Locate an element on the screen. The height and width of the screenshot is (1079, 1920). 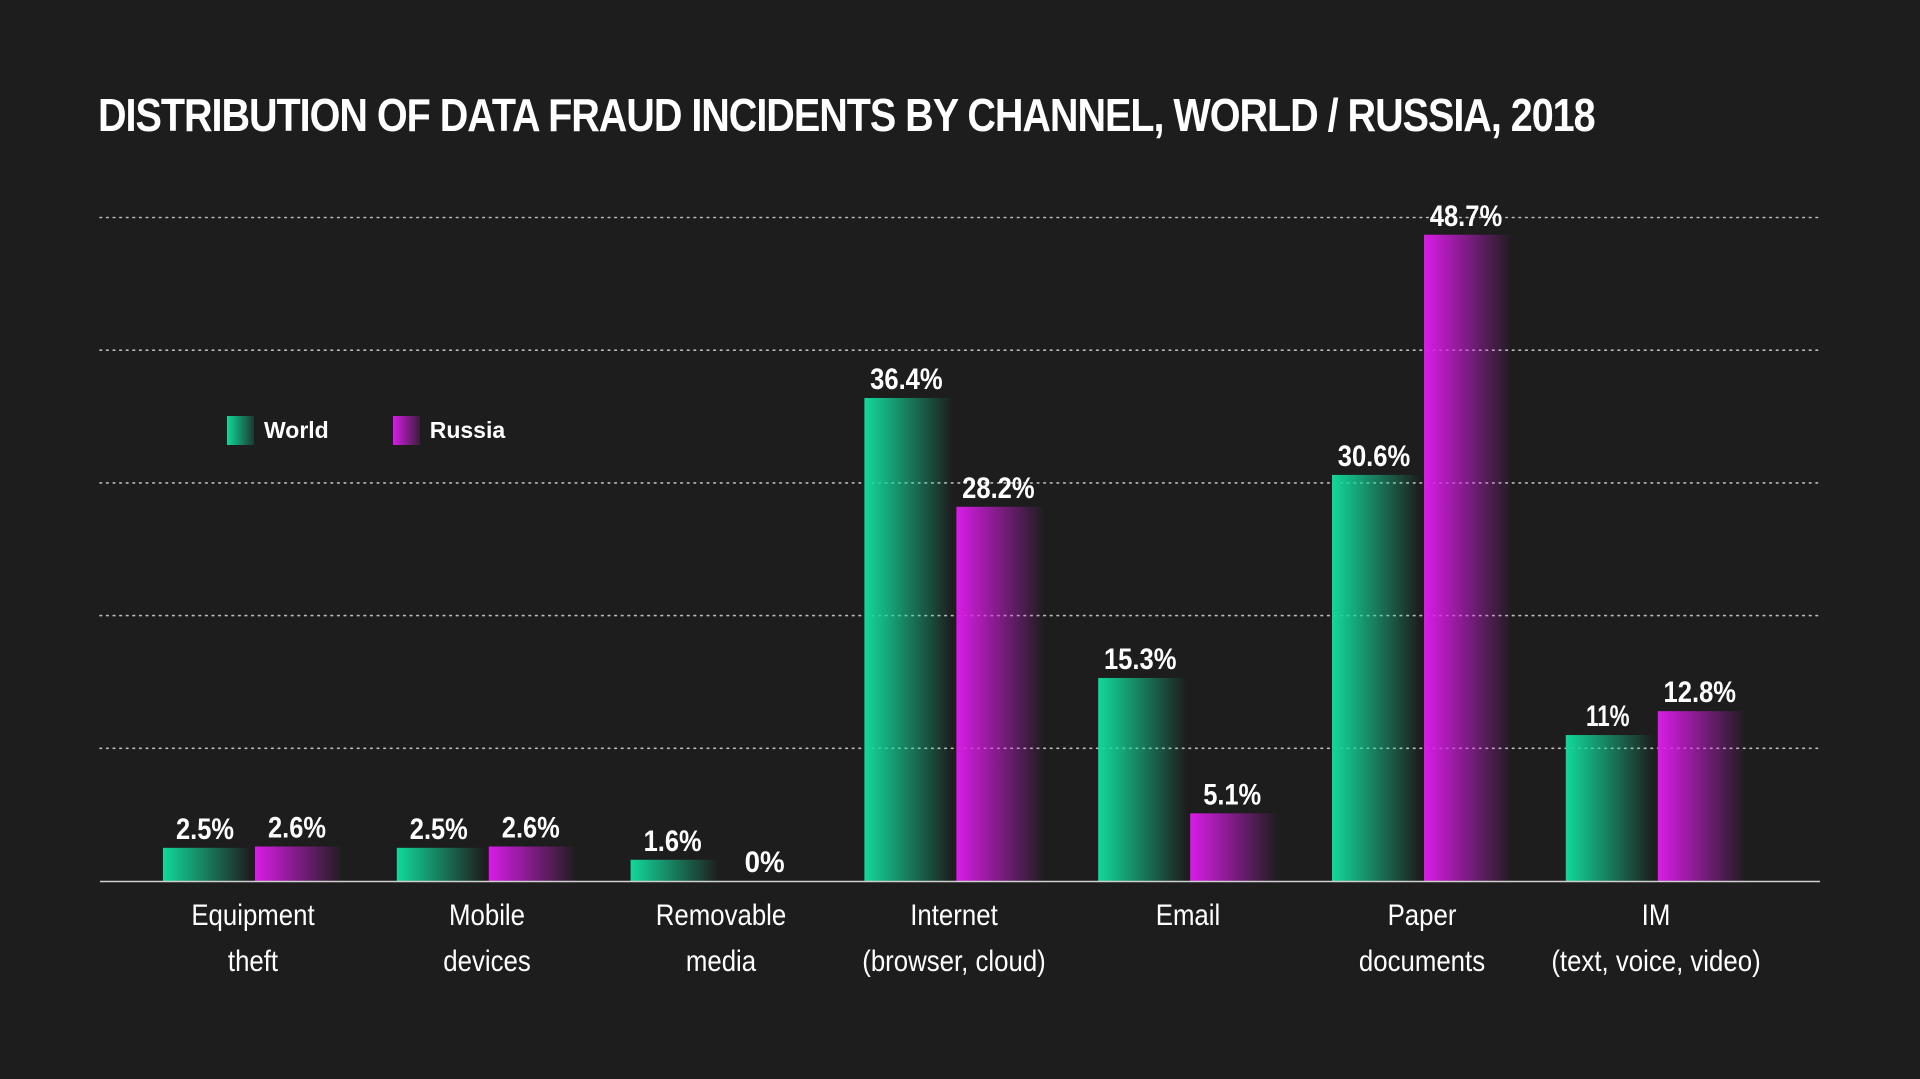
category-label-line: (browser, cloud) is located at coordinates (954, 961).